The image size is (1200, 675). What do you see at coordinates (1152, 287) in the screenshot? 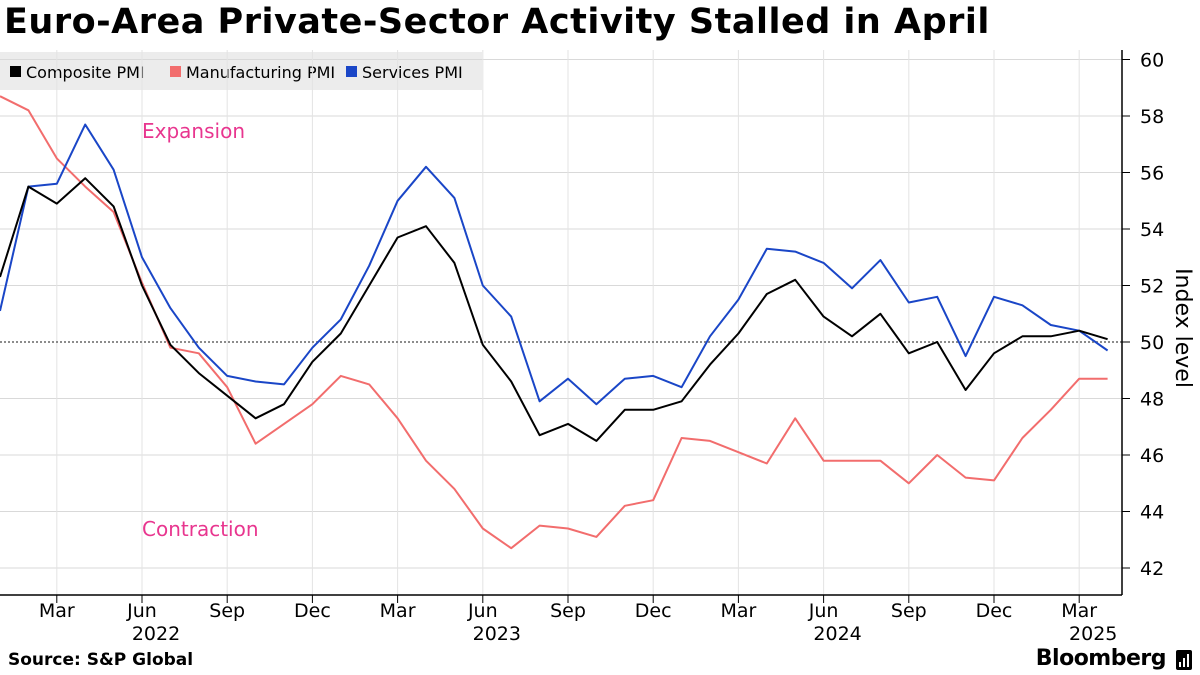
I see `y-tick-label: 52` at bounding box center [1152, 287].